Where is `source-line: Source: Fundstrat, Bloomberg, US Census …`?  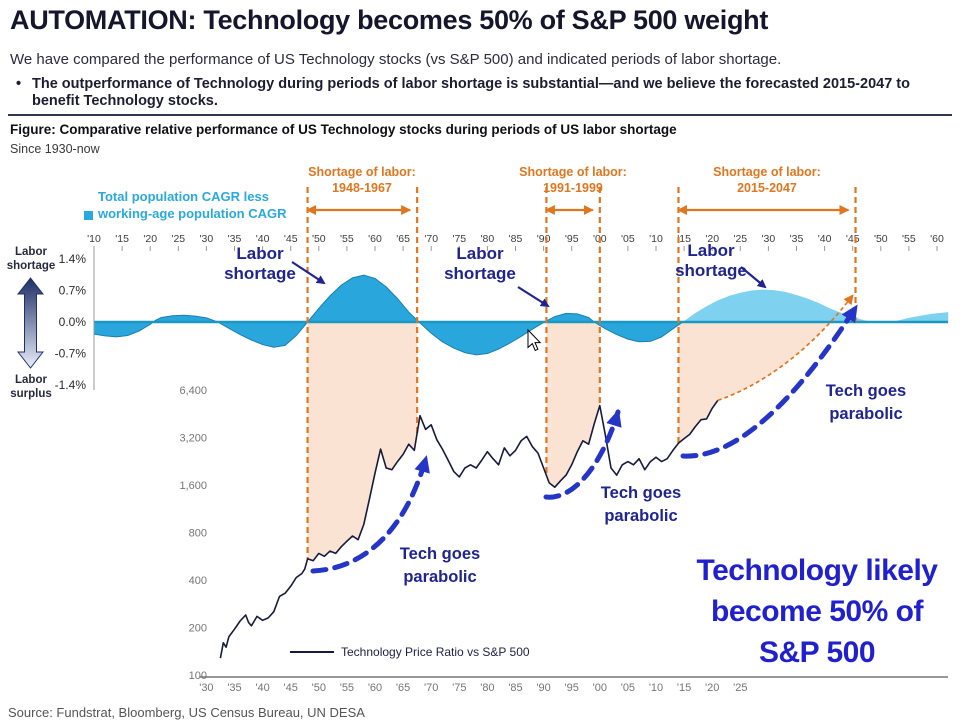 source-line: Source: Fundstrat, Bloomberg, US Census … is located at coordinates (186, 712).